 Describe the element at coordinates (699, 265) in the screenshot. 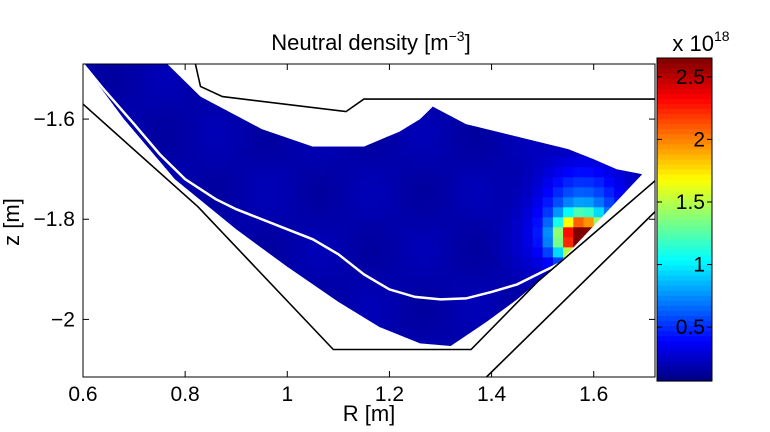

I see `colorbar-tick-label: 1` at that location.